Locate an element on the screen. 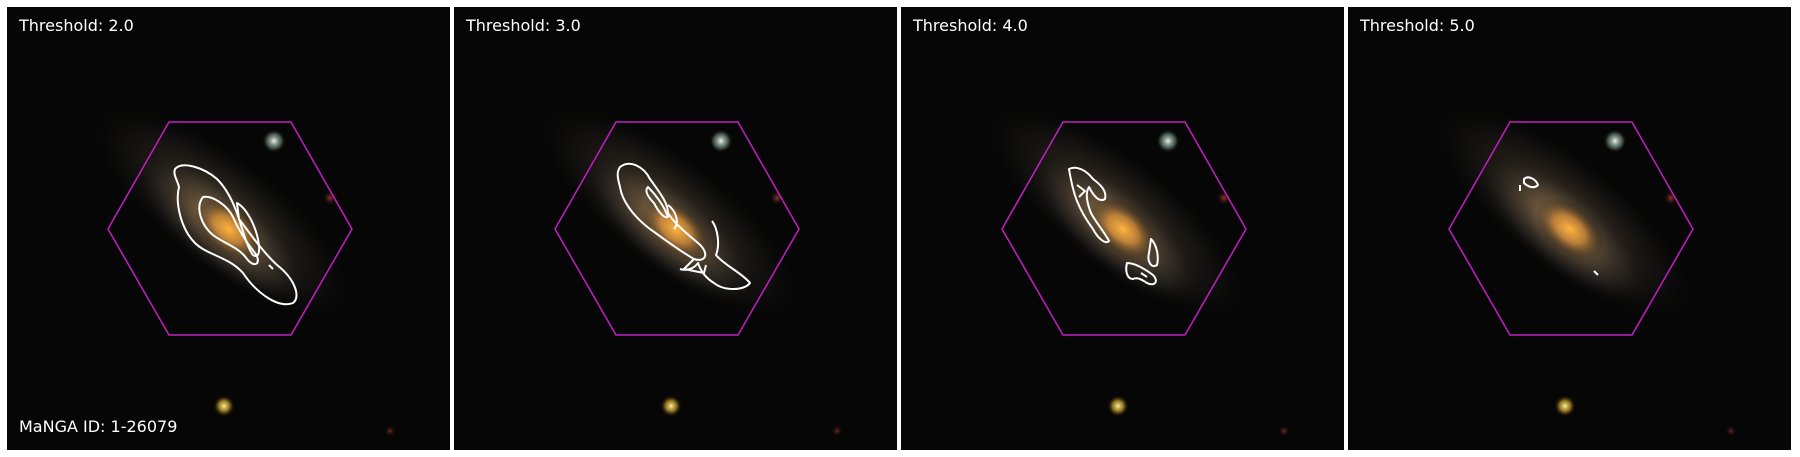  threshold-label: Threshold: 5.0 is located at coordinates (1417, 25).